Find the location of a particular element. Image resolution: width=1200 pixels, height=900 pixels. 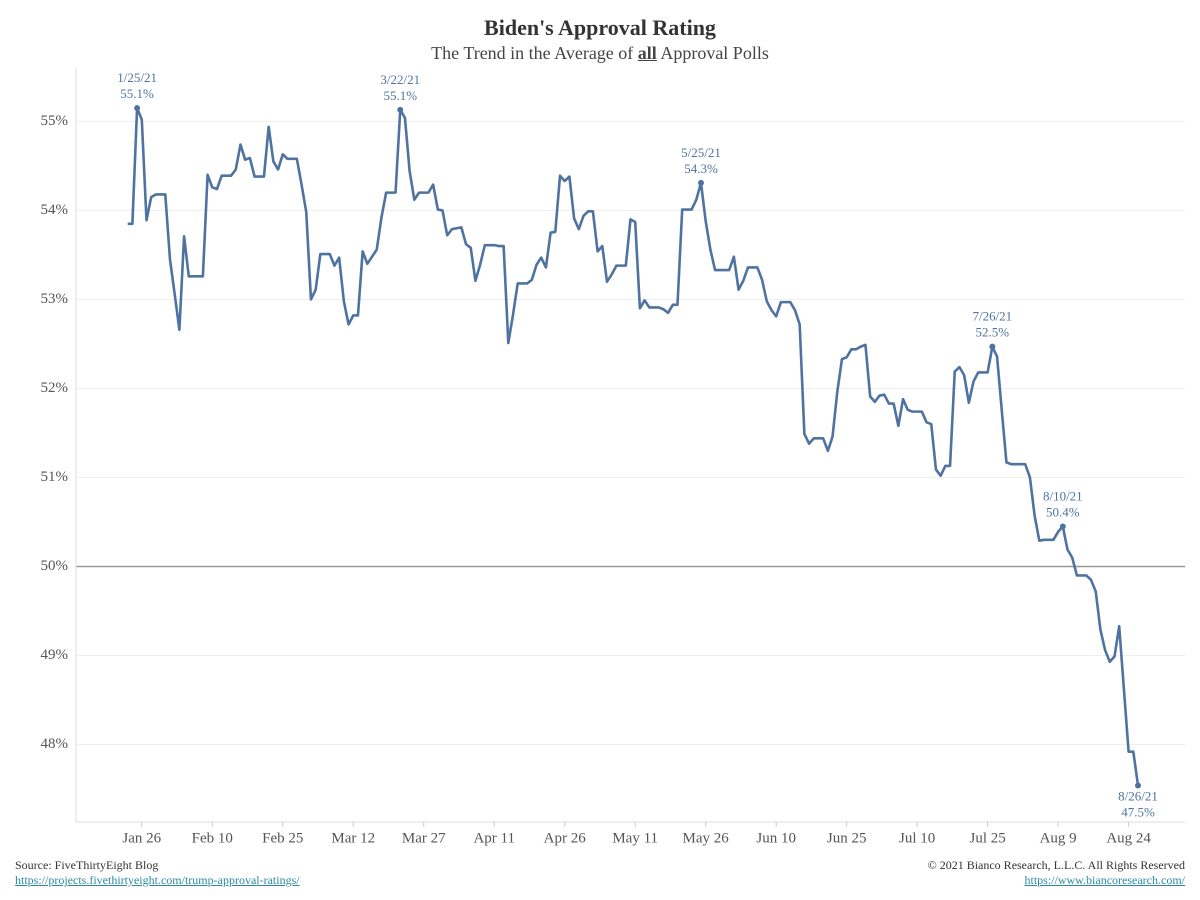

copyright-link: https://www.biancoresearch.com/ is located at coordinates (1104, 880).